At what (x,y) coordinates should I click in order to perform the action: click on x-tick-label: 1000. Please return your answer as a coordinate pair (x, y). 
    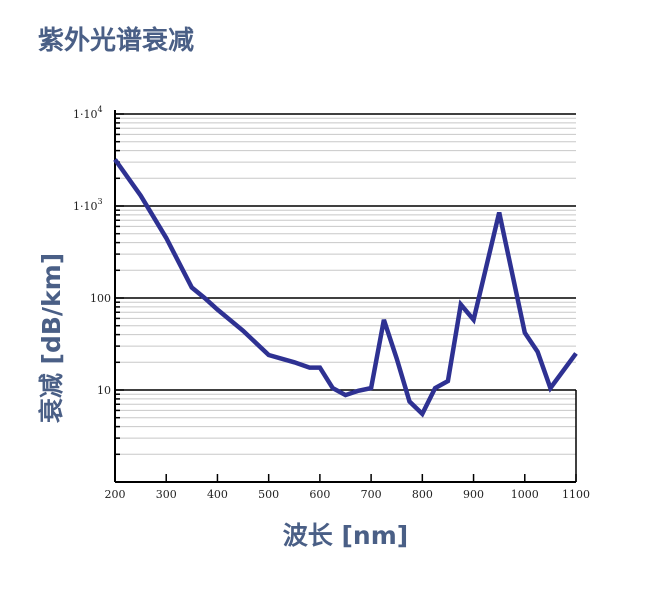
    Looking at the image, I should click on (525, 494).